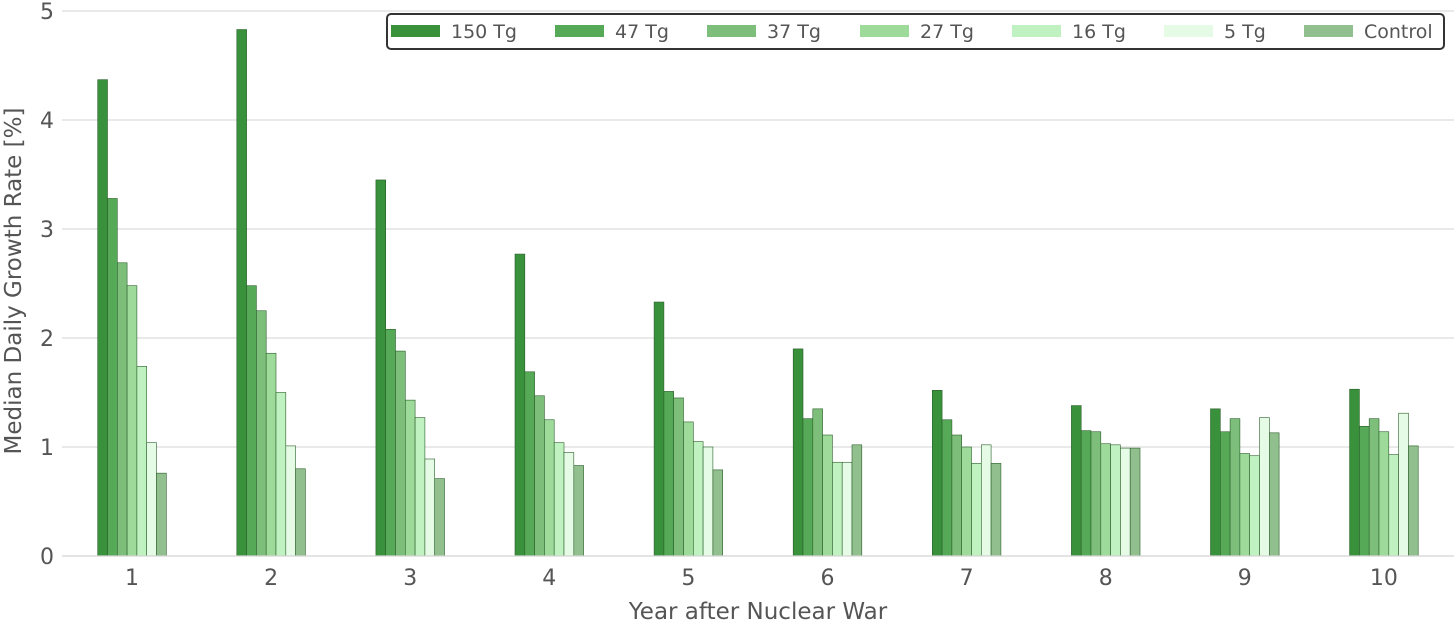  What do you see at coordinates (794, 32) in the screenshot?
I see `legend-label: 37 Tg` at bounding box center [794, 32].